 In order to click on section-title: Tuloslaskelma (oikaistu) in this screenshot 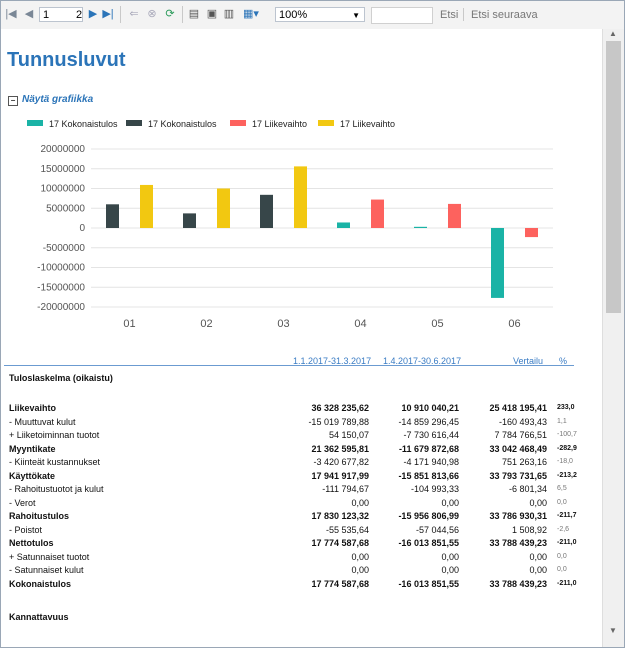, I will do `click(61, 378)`.